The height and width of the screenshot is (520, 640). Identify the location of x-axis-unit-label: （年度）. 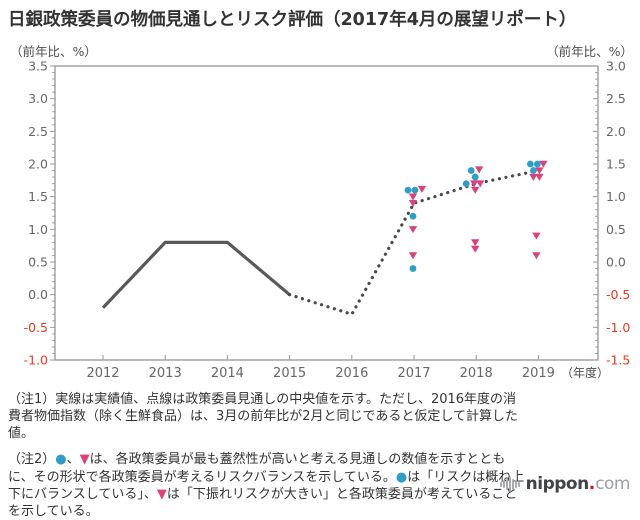
(585, 372).